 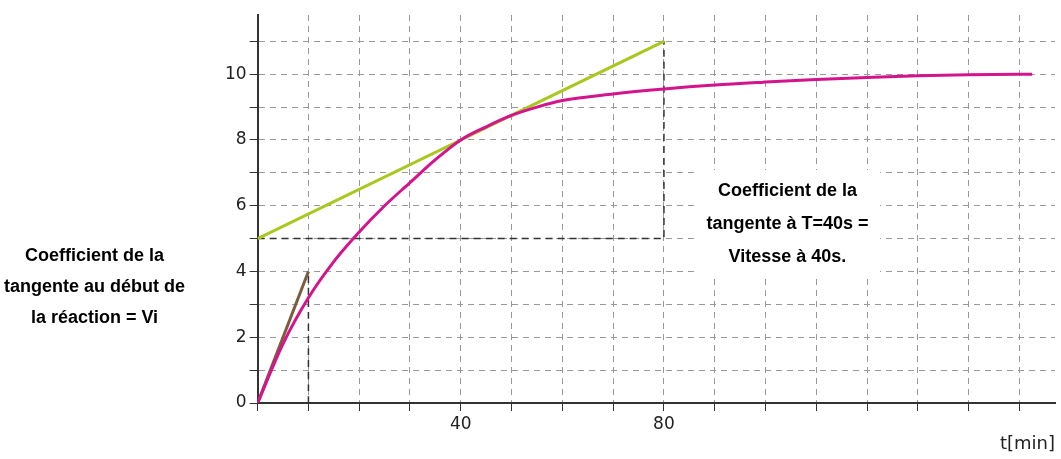 What do you see at coordinates (241, 138) in the screenshot?
I see `y-tick-label: 8` at bounding box center [241, 138].